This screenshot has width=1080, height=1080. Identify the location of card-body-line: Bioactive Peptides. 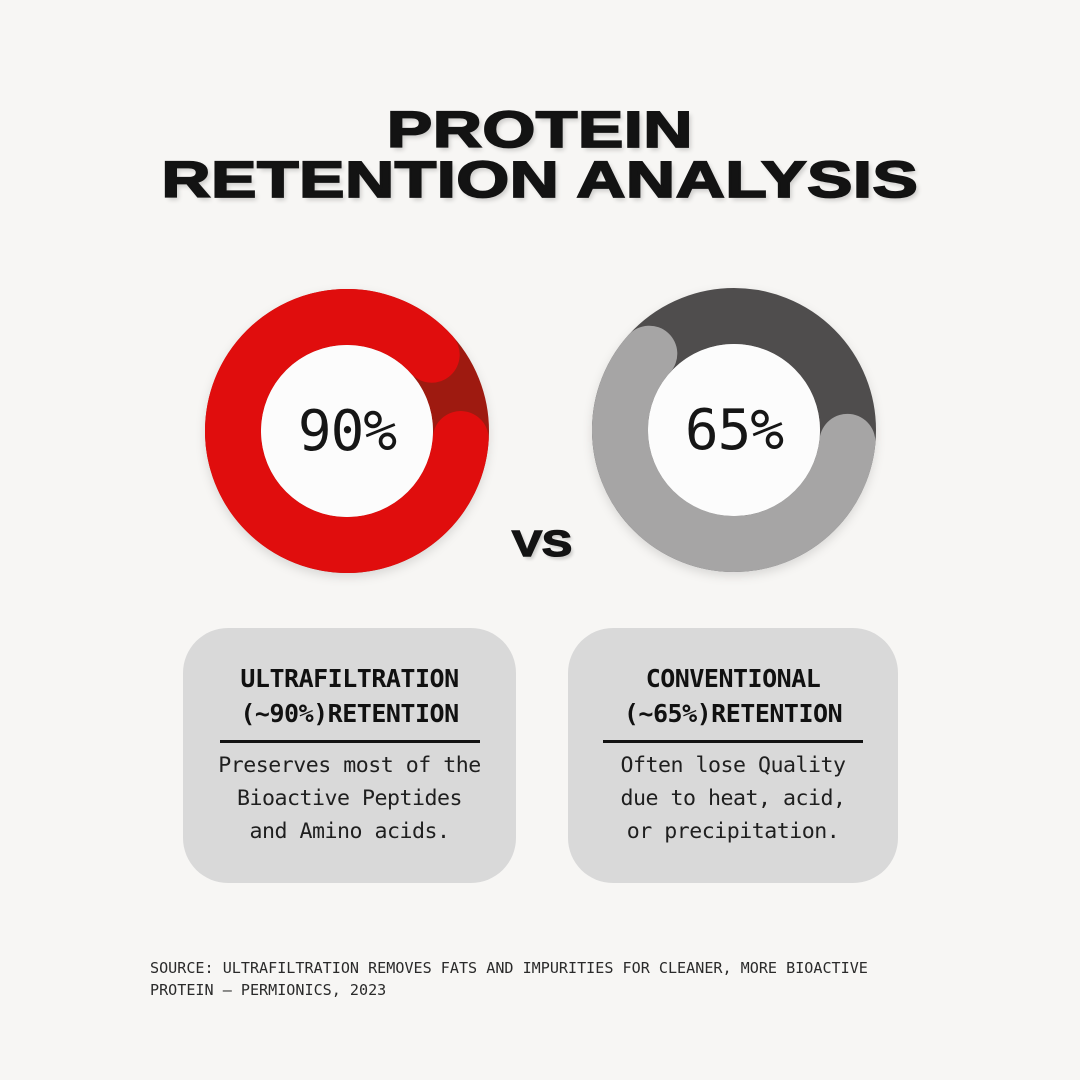
(349, 798).